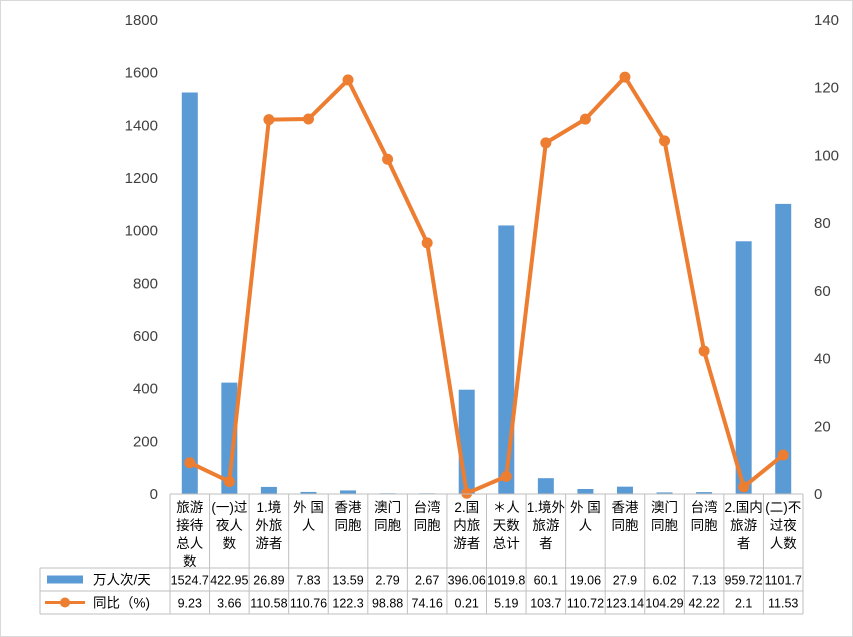  I want to click on y-left-tick-label: 1000, so click(141, 231).